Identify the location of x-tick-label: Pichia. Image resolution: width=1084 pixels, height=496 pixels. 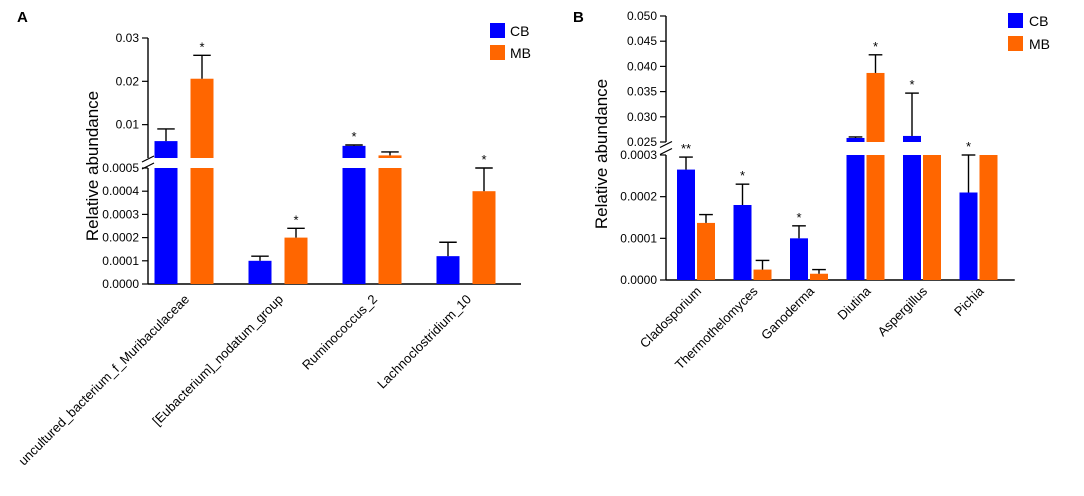
(969, 301).